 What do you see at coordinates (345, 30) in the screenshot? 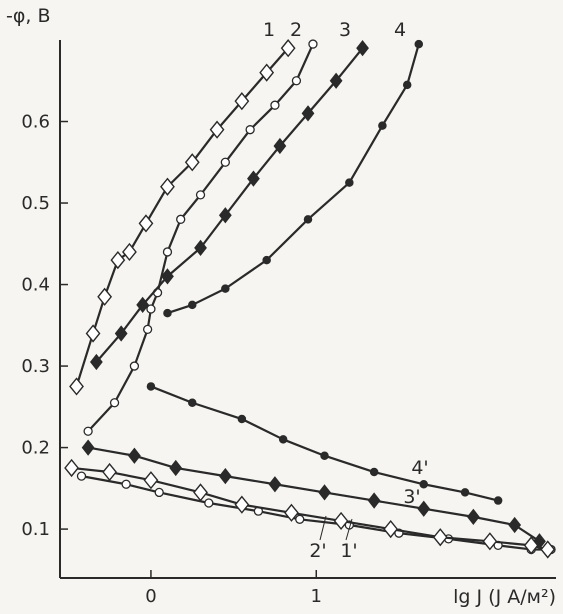
I see `curve-label: 3` at bounding box center [345, 30].